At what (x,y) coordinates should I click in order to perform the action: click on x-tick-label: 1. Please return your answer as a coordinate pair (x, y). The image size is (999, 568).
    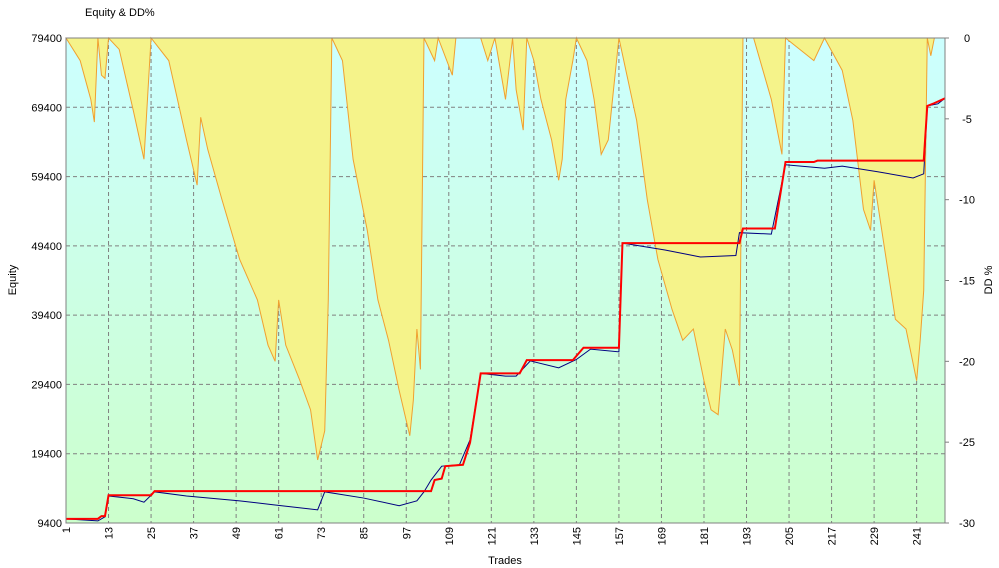
    Looking at the image, I should click on (67, 530).